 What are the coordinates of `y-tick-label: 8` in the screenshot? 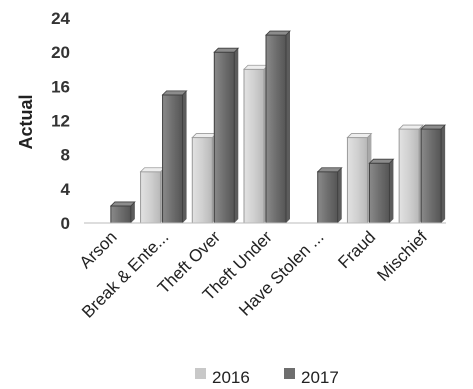 It's located at (65, 155).